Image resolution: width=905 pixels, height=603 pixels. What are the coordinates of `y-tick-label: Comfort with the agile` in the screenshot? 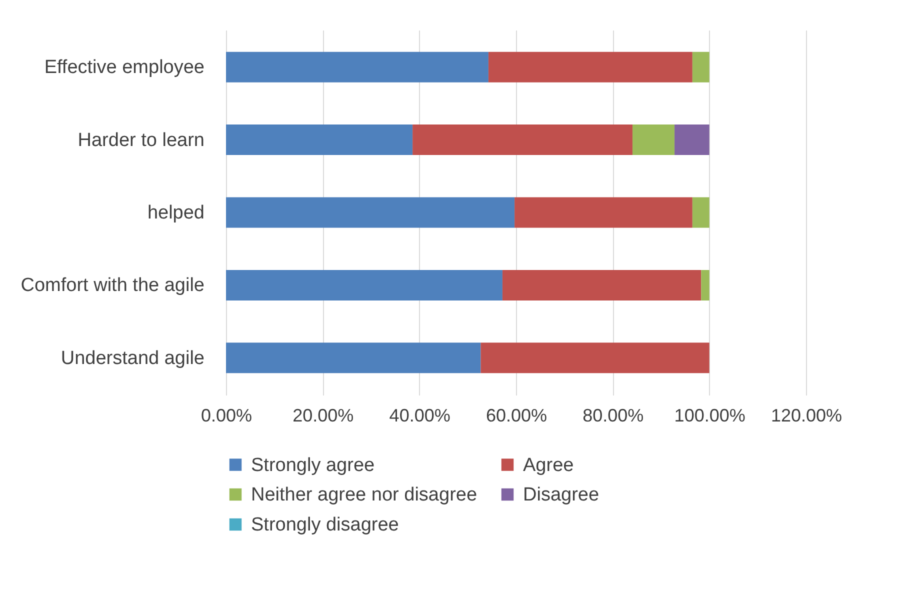 It's located at (112, 285).